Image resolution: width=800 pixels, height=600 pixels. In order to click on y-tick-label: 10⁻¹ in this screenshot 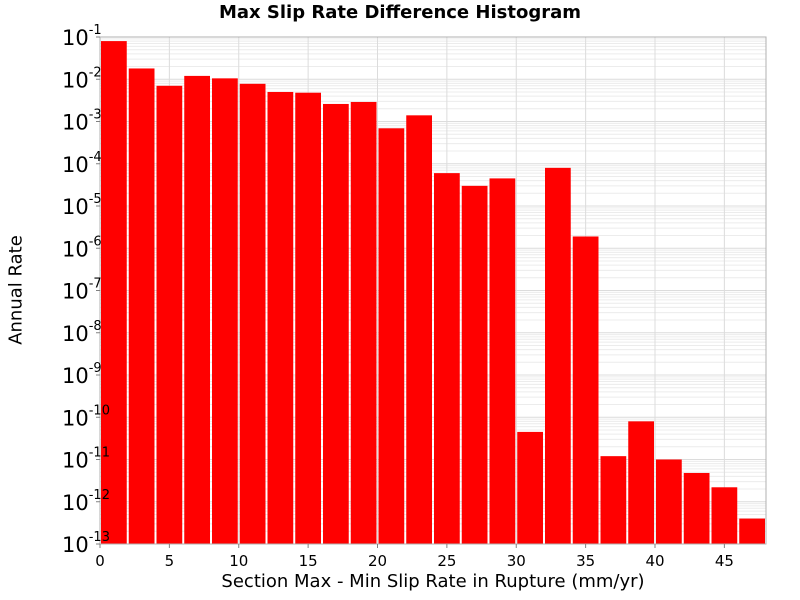, I will do `click(82, 36)`.